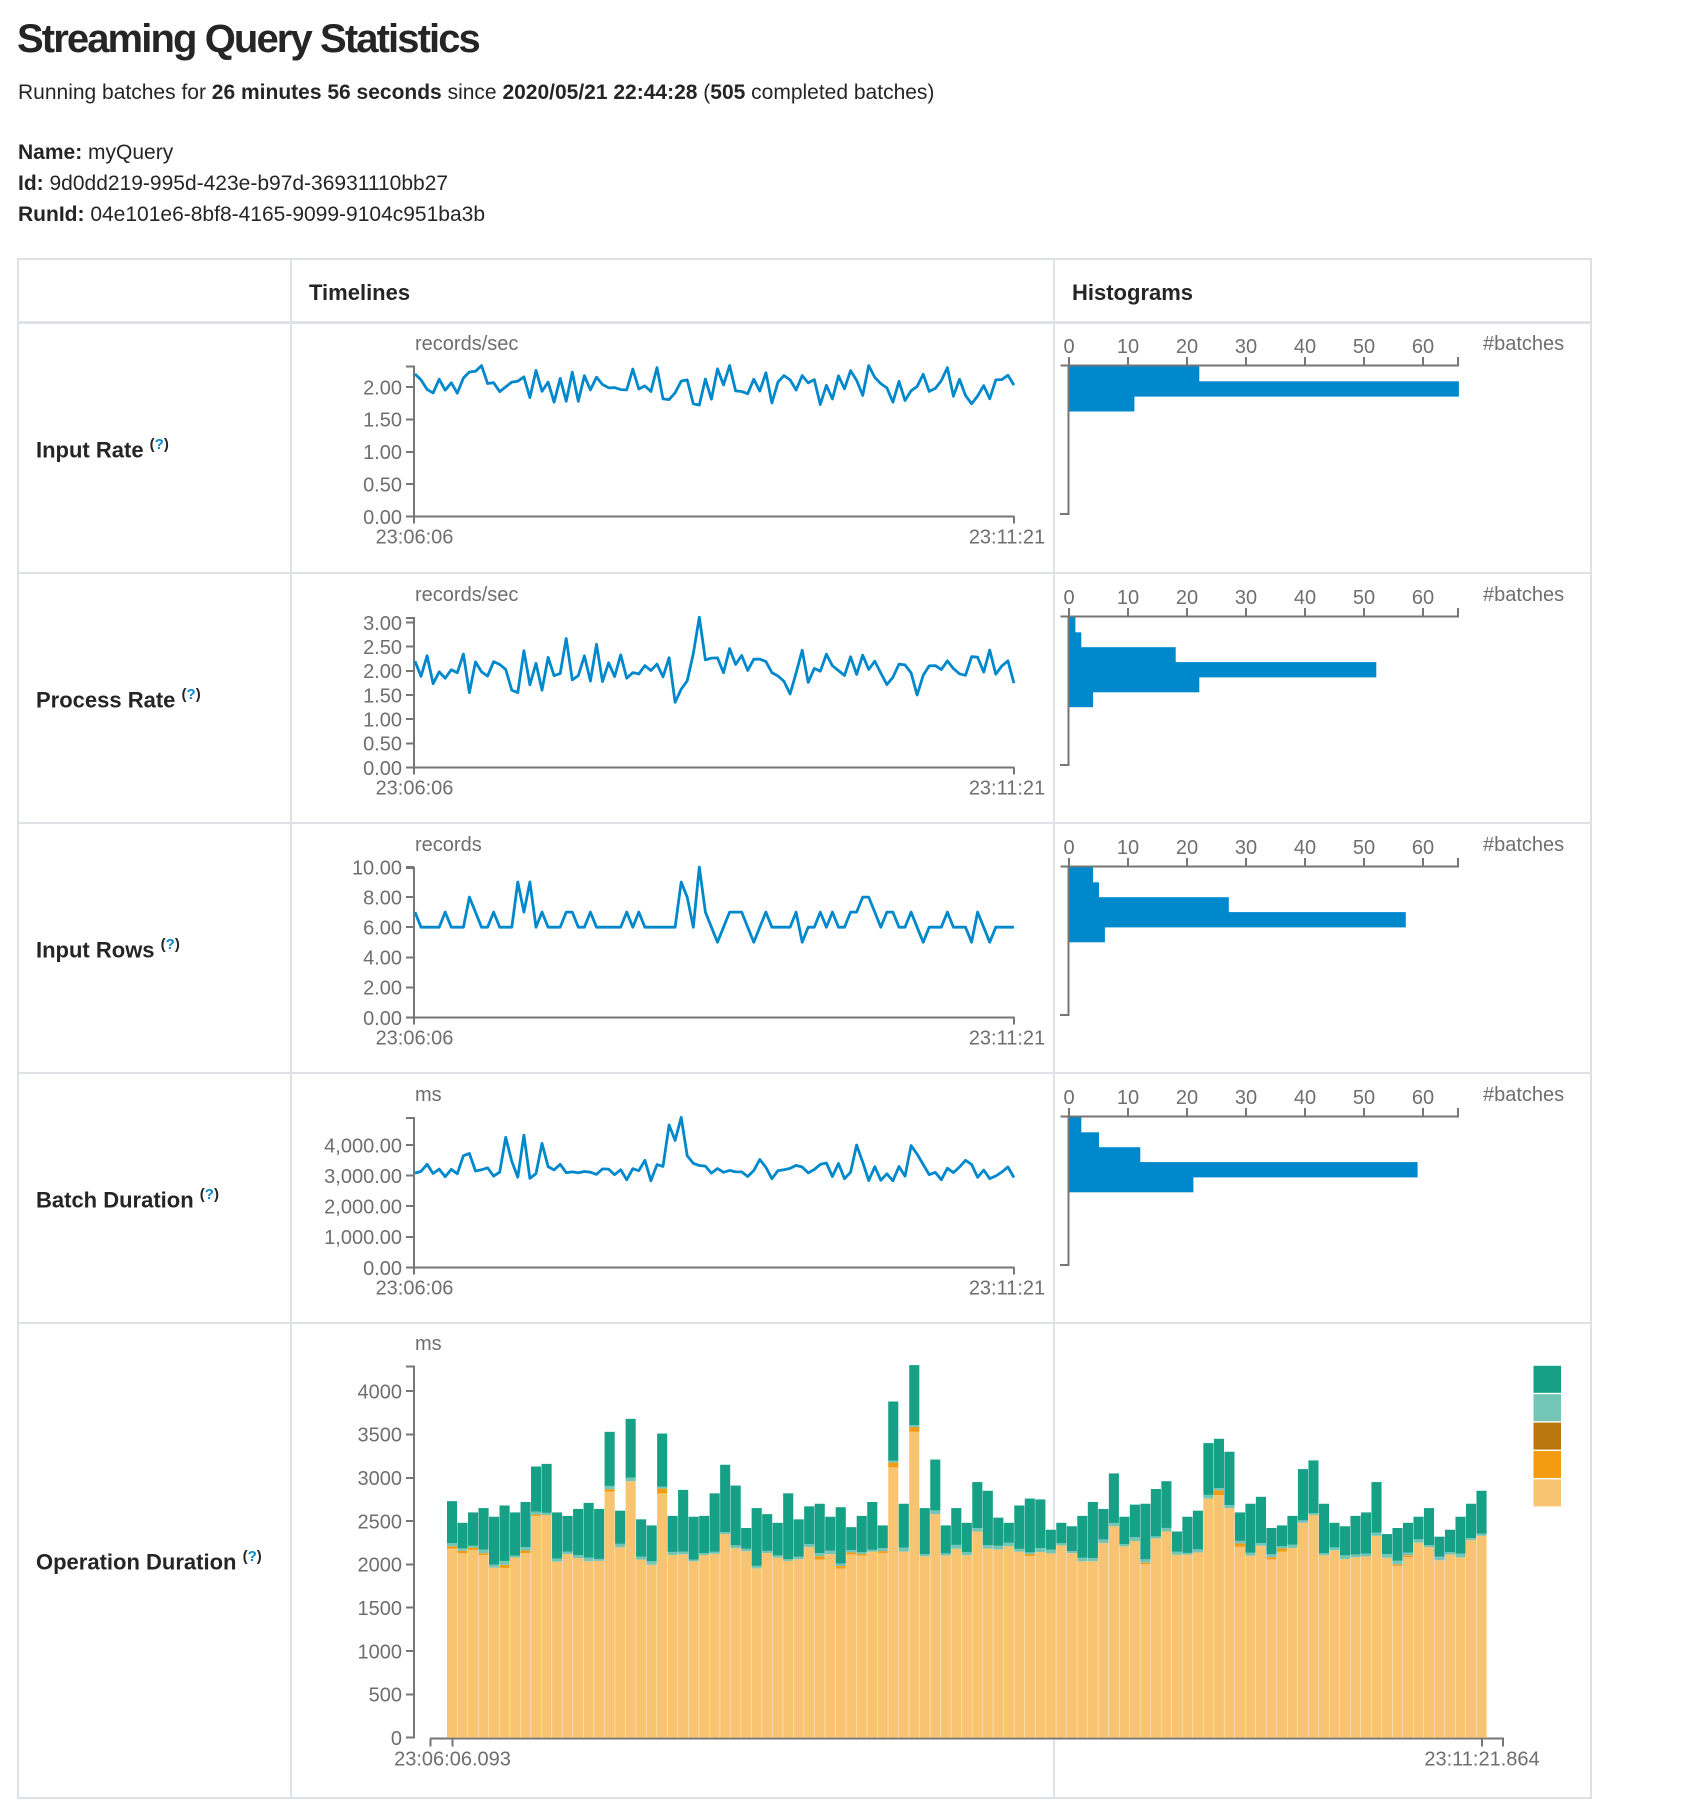 The width and height of the screenshot is (1693, 1820). Describe the element at coordinates (382, 959) in the screenshot. I see `svg-text: 4.00` at that location.